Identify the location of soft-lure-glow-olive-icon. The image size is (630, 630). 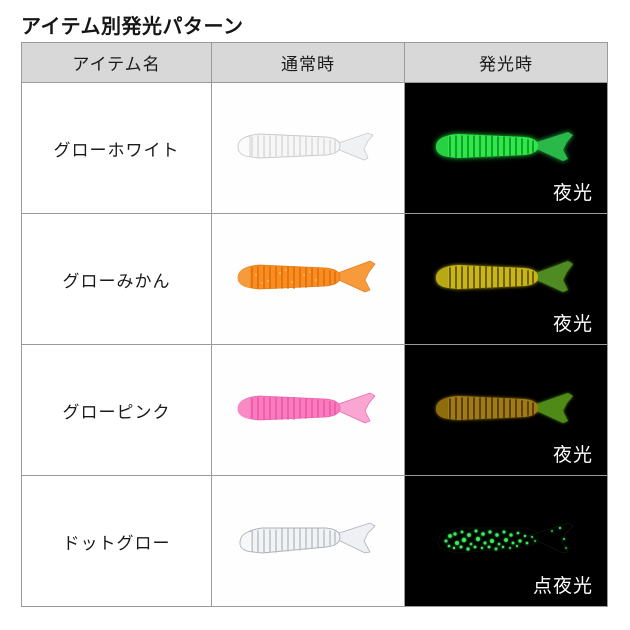
(506, 410).